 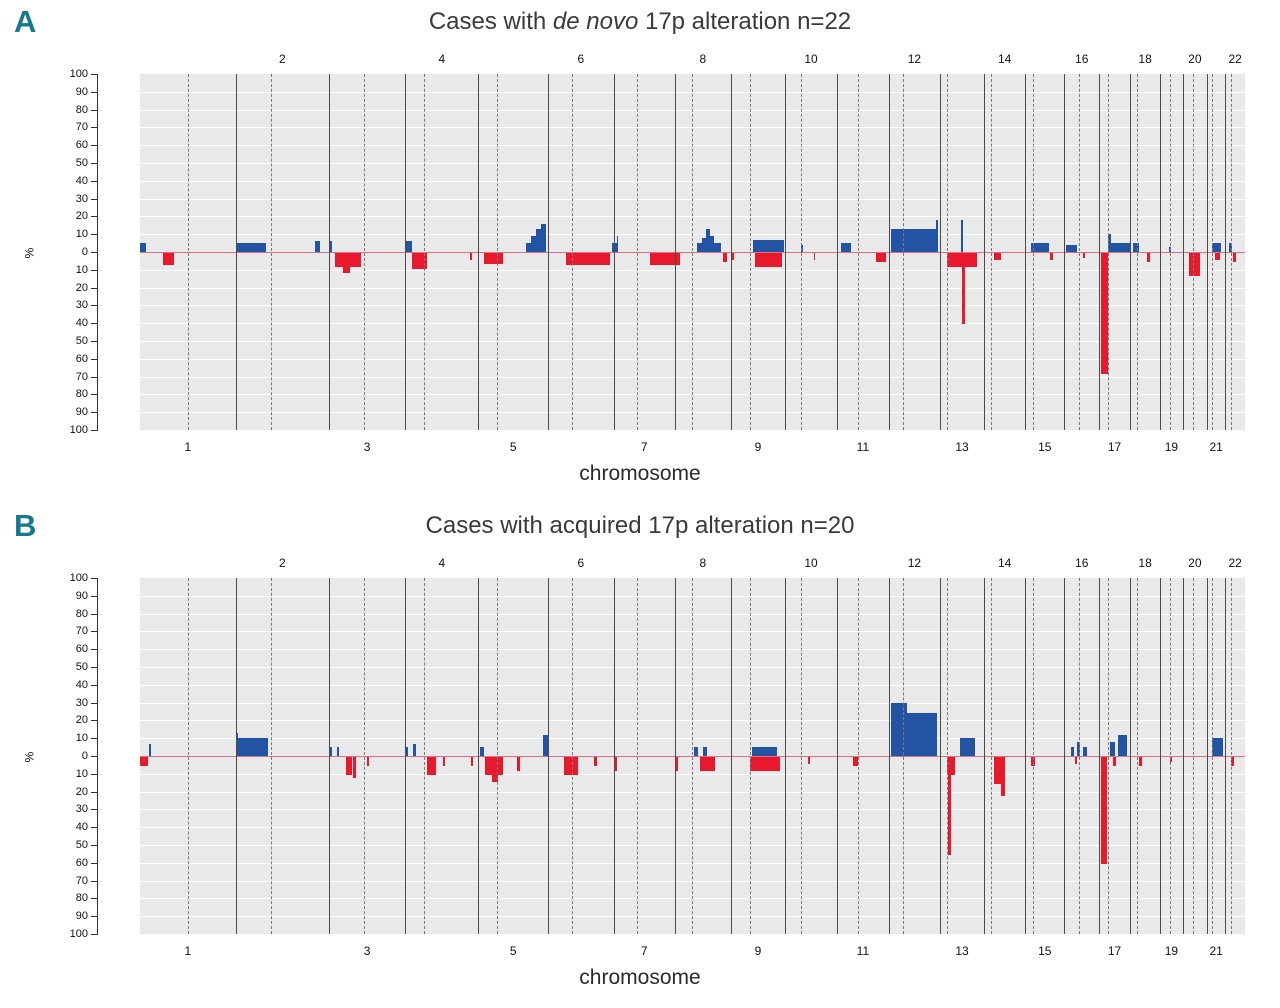 I want to click on y-tick-label: 20, so click(x=81, y=216).